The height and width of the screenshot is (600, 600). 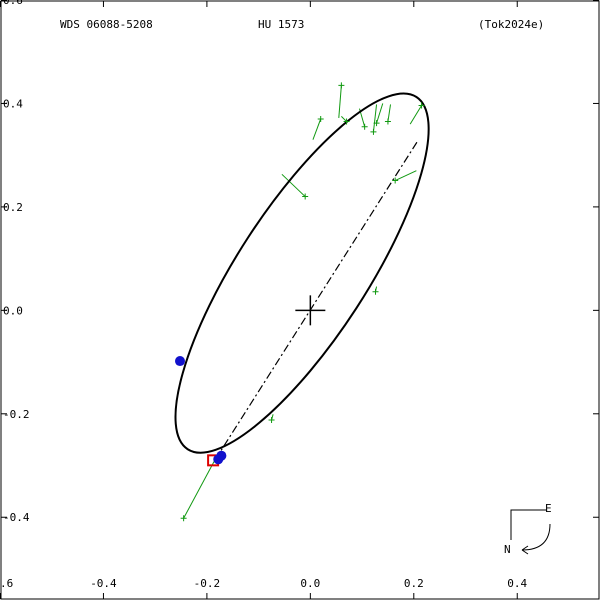 I want to click on y-tick-label: 0.0, so click(x=13, y=310).